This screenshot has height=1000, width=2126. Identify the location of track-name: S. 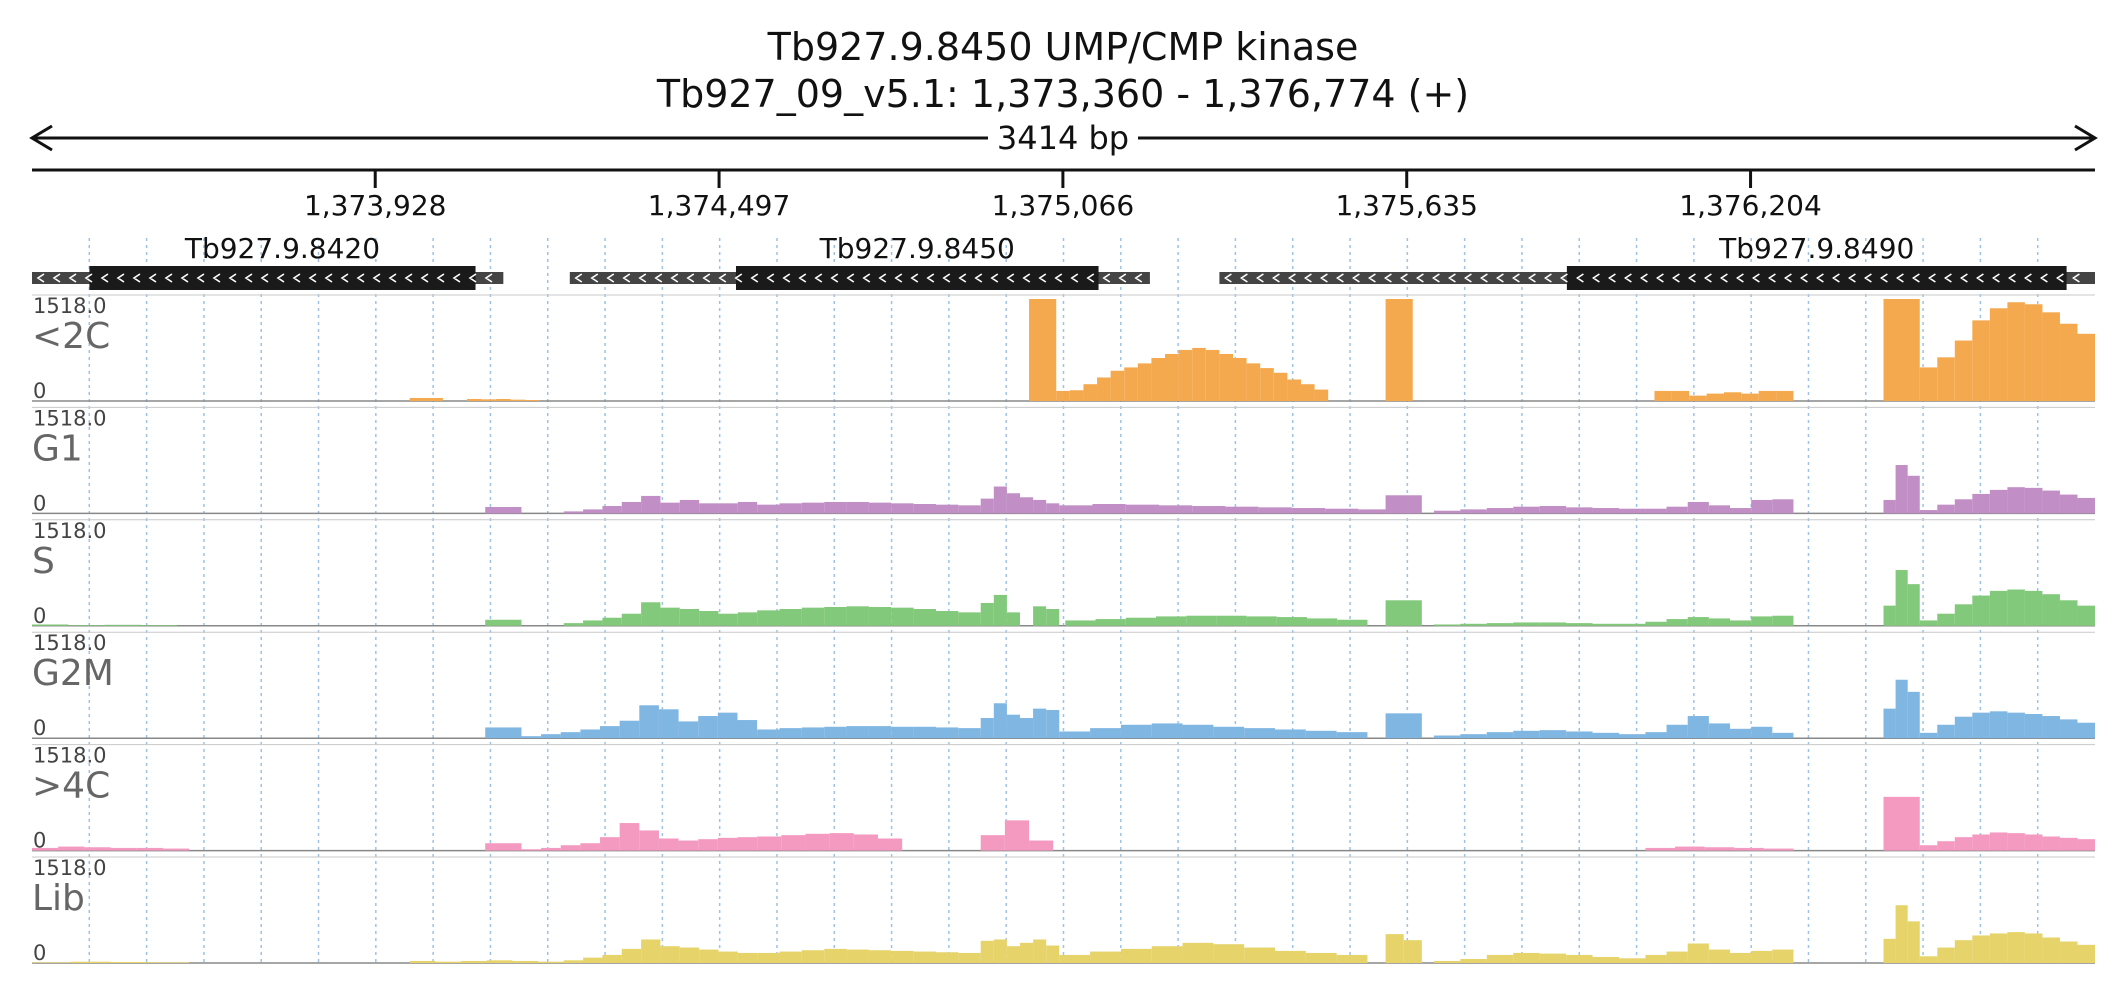
(43, 561).